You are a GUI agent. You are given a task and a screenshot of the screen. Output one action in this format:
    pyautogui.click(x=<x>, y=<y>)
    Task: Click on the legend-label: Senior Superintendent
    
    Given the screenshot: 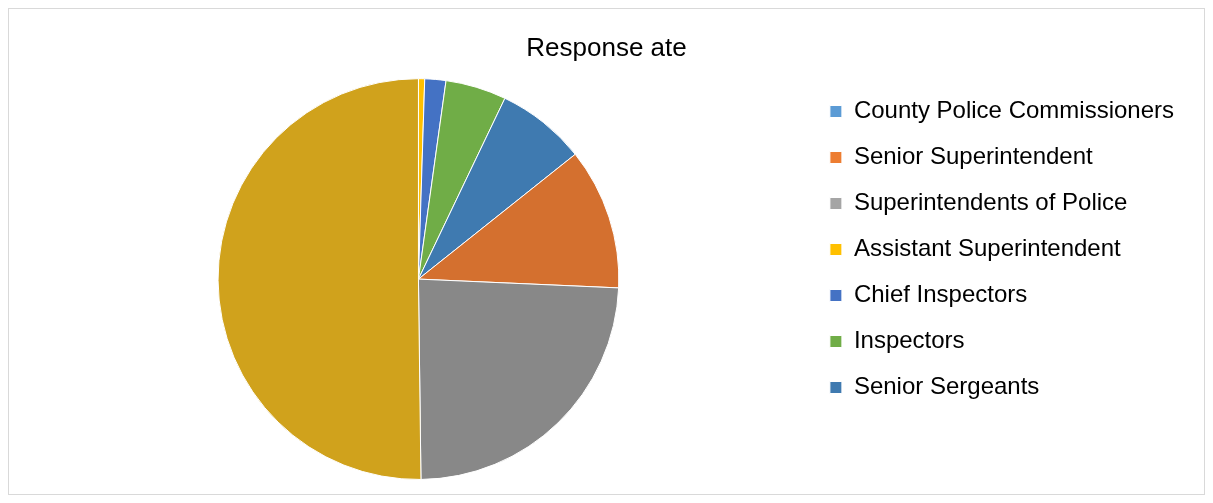 What is the action you would take?
    pyautogui.click(x=973, y=156)
    